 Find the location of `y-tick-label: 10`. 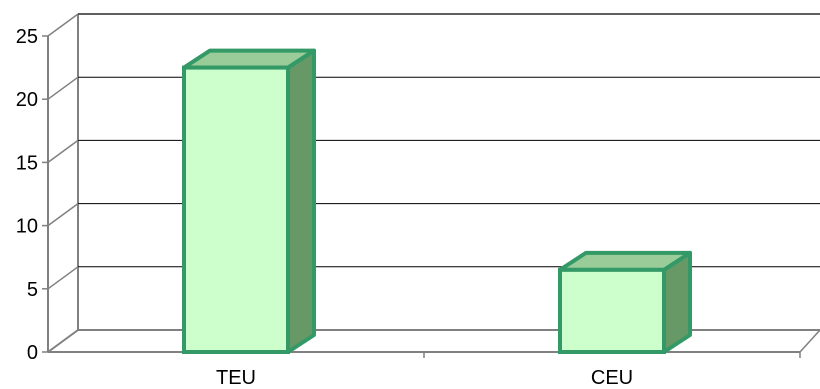

y-tick-label: 10 is located at coordinates (27, 227).